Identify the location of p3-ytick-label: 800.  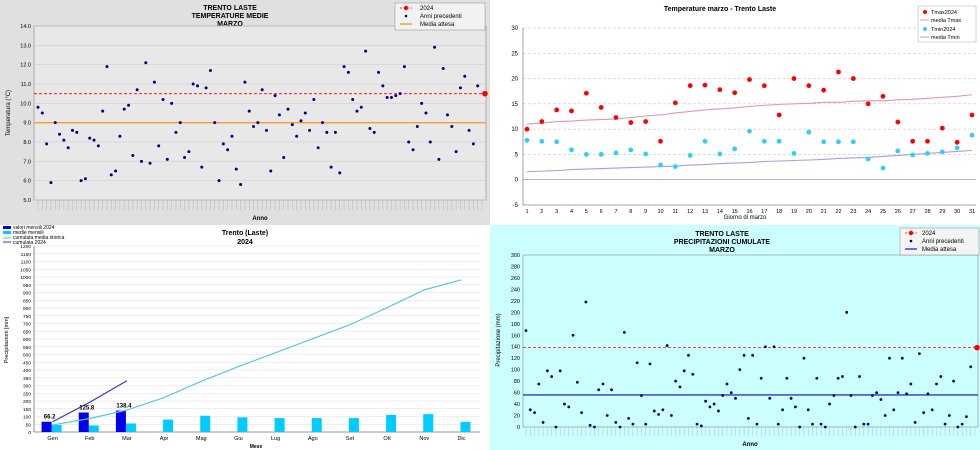
(27, 309).